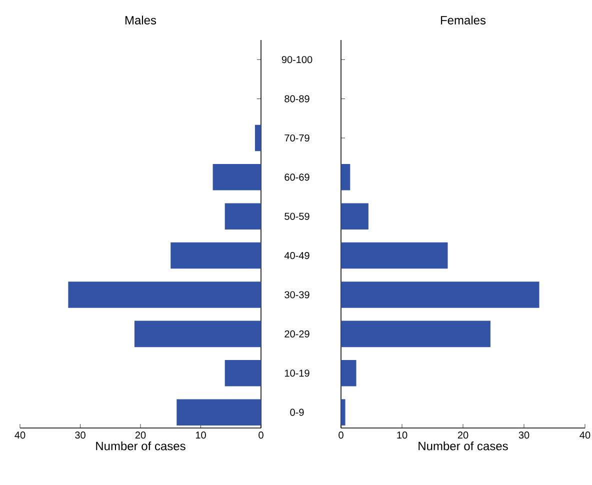 The width and height of the screenshot is (592, 485). What do you see at coordinates (140, 20) in the screenshot?
I see `chart-title: Males` at bounding box center [140, 20].